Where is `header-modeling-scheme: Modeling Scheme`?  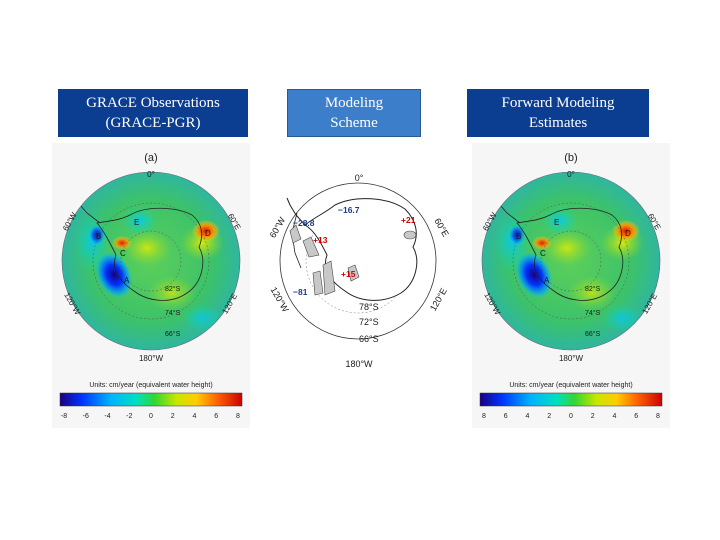
header-modeling-scheme: Modeling Scheme is located at coordinates (354, 113).